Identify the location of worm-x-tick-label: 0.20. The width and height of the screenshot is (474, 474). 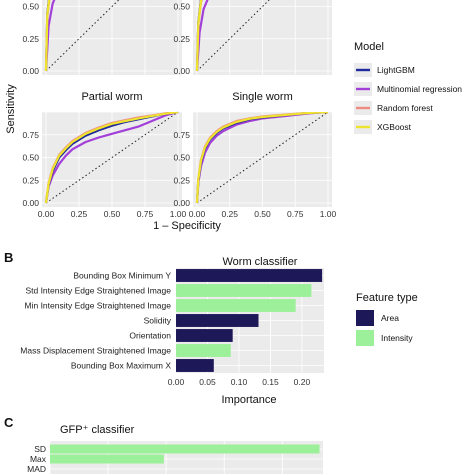
(302, 382).